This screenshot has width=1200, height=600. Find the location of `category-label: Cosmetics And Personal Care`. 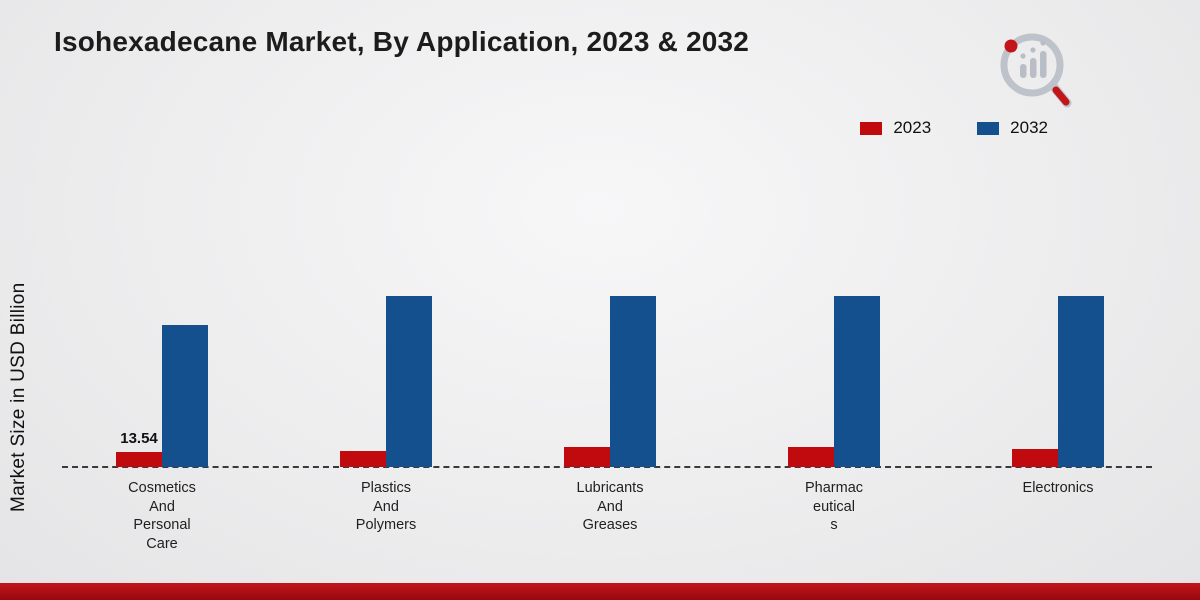

category-label: Cosmetics And Personal Care is located at coordinates (162, 516).